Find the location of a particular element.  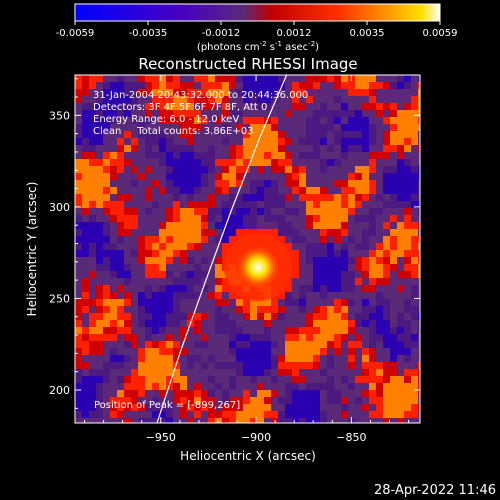

info-clean-counts: Clean Total counts: 3.86E+03 is located at coordinates (173, 131).